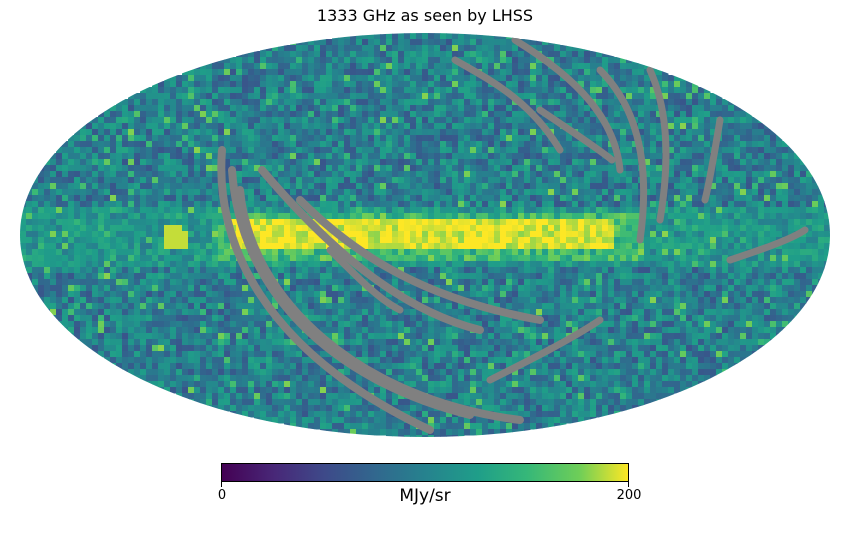 This screenshot has width=850, height=540. I want to click on colorbar-tick-min, so click(221, 484).